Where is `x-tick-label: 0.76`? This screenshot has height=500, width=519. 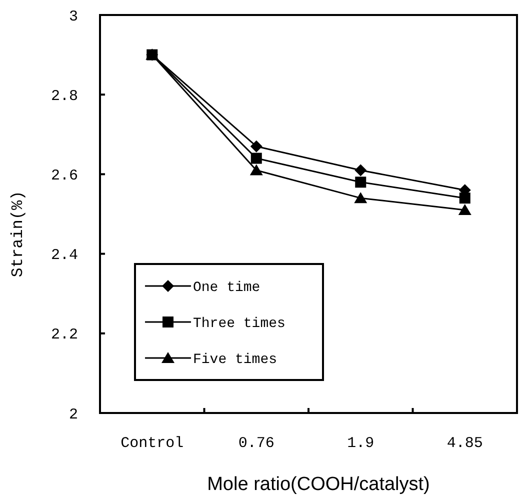
x-tick-label: 0.76 is located at coordinates (256, 443).